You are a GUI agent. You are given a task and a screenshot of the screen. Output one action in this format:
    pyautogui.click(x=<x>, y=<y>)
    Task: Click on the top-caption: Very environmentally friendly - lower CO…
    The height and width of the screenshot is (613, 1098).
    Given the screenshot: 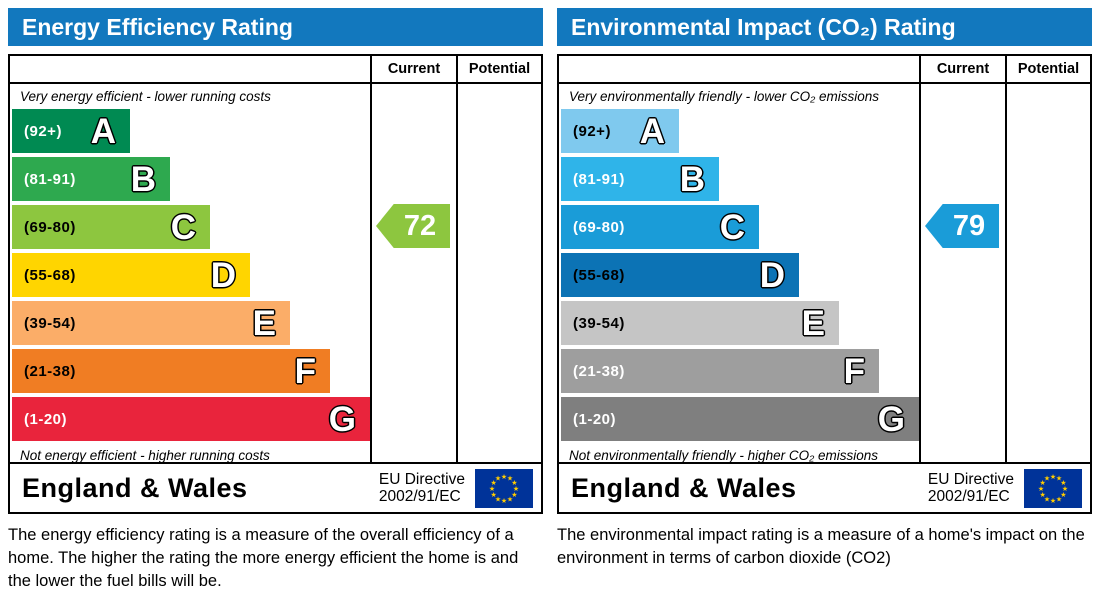 What is the action you would take?
    pyautogui.click(x=724, y=96)
    